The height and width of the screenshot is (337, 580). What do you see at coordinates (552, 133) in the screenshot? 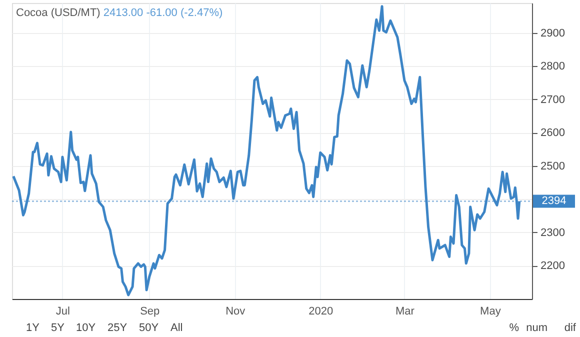
I see `y-tick-label: 2600` at bounding box center [552, 133].